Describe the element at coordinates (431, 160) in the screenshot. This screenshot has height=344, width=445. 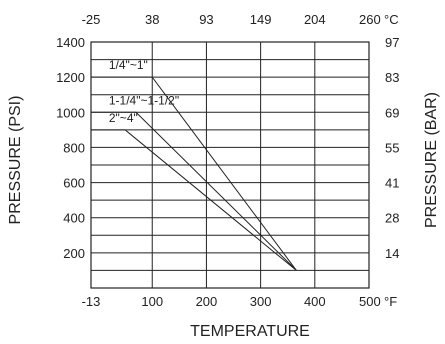
I see `y-axis-right-title: PRESSURE (BAR)` at that location.